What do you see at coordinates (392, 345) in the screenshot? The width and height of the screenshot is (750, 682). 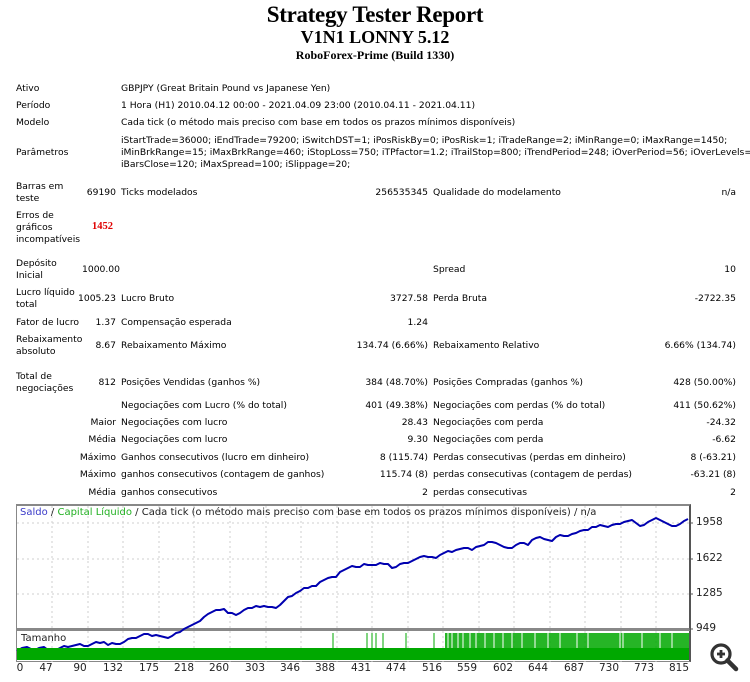 I see `rebaix-max-value: 134.74 (6.66%)` at bounding box center [392, 345].